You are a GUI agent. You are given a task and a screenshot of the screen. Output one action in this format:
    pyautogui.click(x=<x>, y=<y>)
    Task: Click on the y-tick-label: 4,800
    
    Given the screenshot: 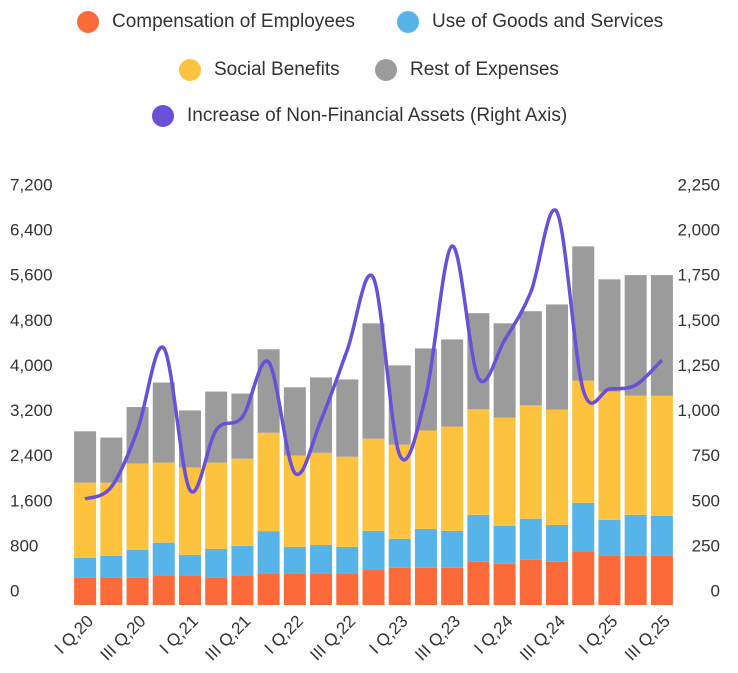 What is the action you would take?
    pyautogui.click(x=31, y=320)
    